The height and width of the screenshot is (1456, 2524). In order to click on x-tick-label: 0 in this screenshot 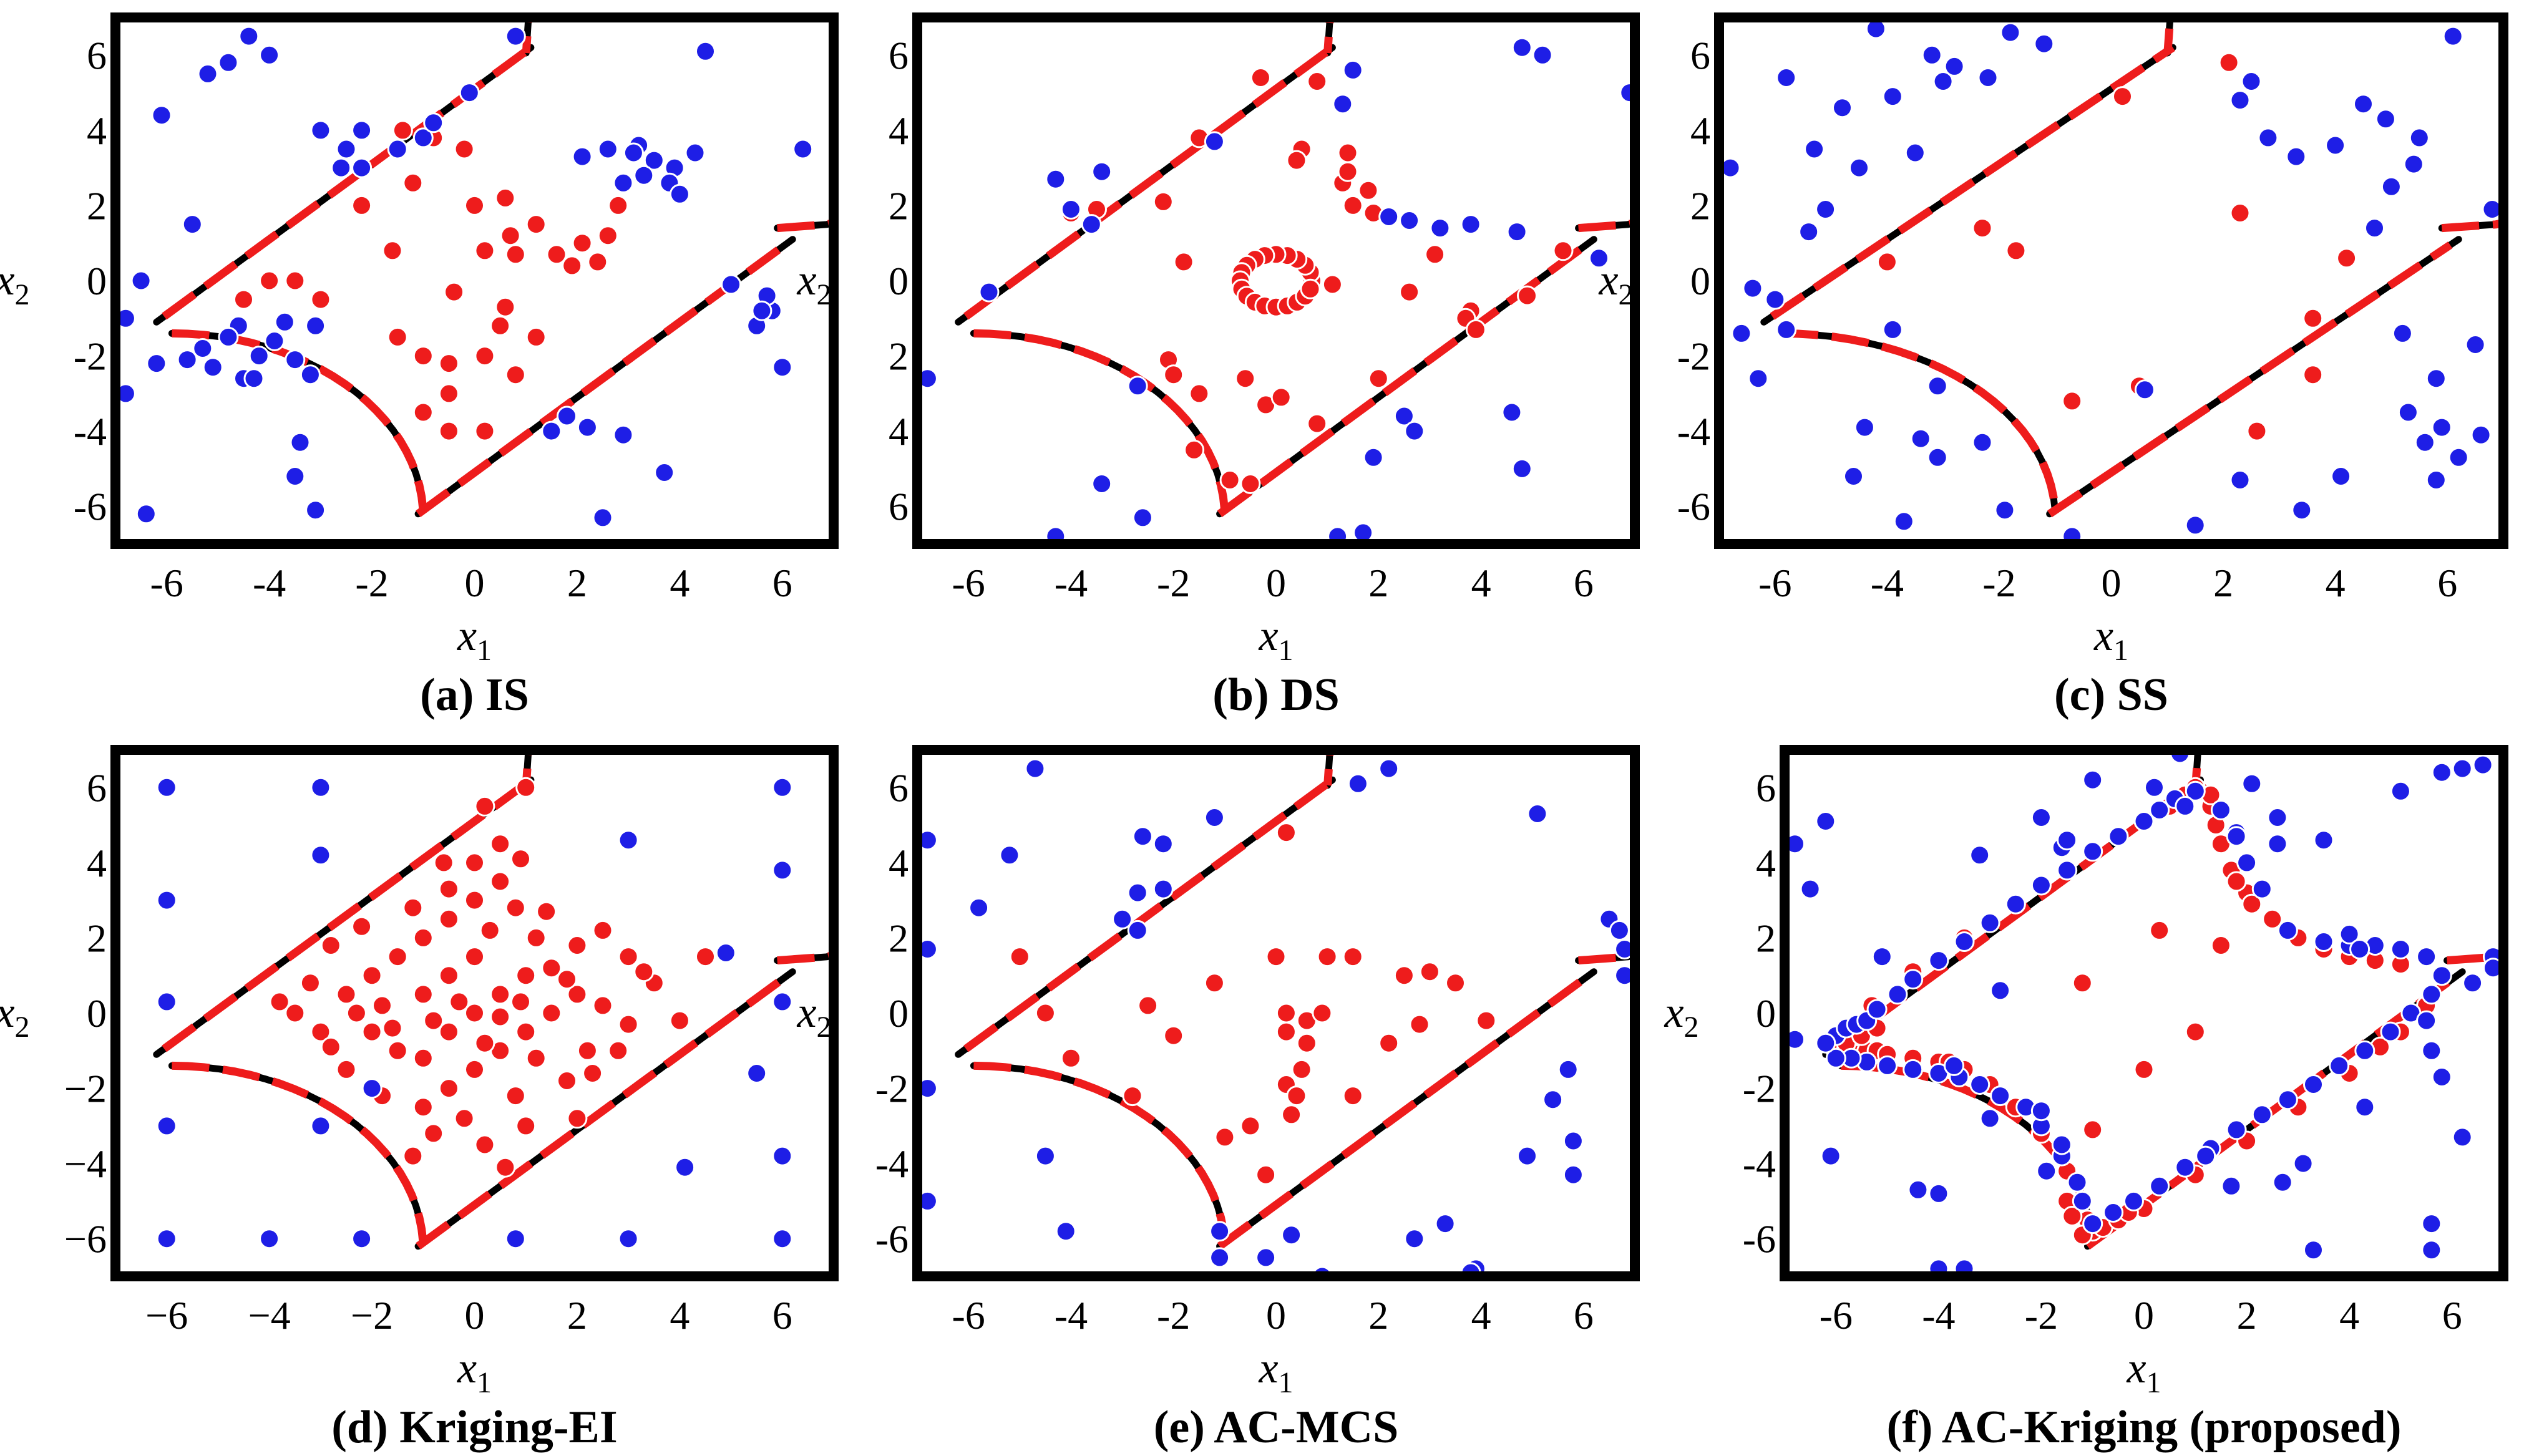, I will do `click(2112, 583)`.